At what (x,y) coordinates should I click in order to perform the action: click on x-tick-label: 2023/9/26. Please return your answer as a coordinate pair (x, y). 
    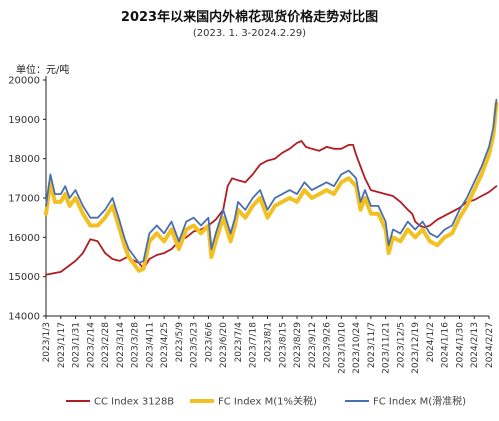
    Looking at the image, I should click on (328, 345).